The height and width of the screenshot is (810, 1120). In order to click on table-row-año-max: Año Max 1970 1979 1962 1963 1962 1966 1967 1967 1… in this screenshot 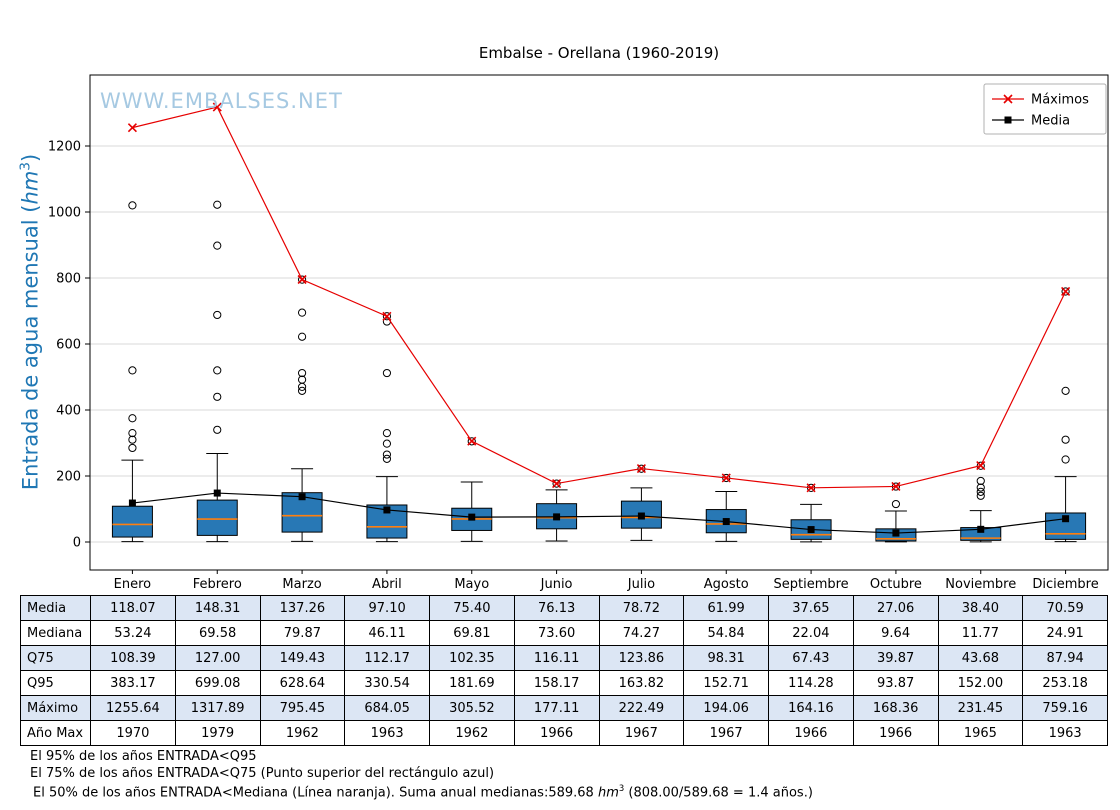, I will do `click(564, 733)`.